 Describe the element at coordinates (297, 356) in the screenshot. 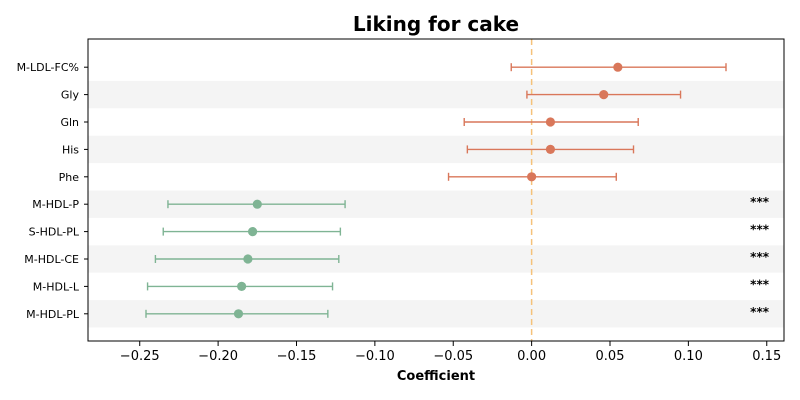

I see `x-tick-label: −0.15` at that location.